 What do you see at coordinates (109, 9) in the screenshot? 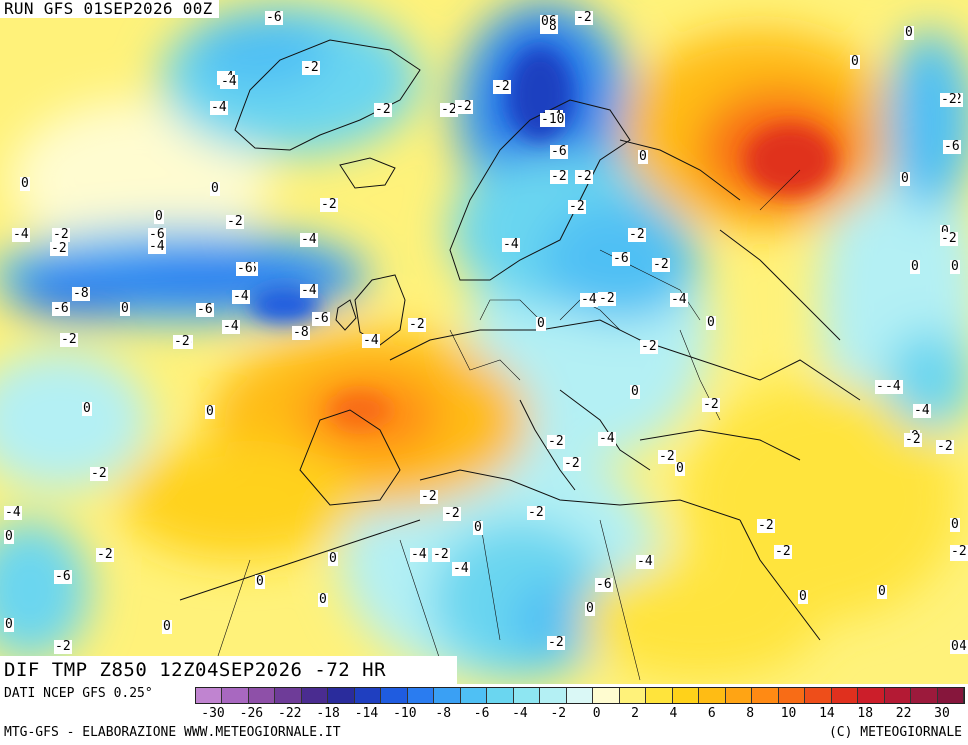
I see `run-title: RUN GFS 01SEP2026 00Z` at bounding box center [109, 9].